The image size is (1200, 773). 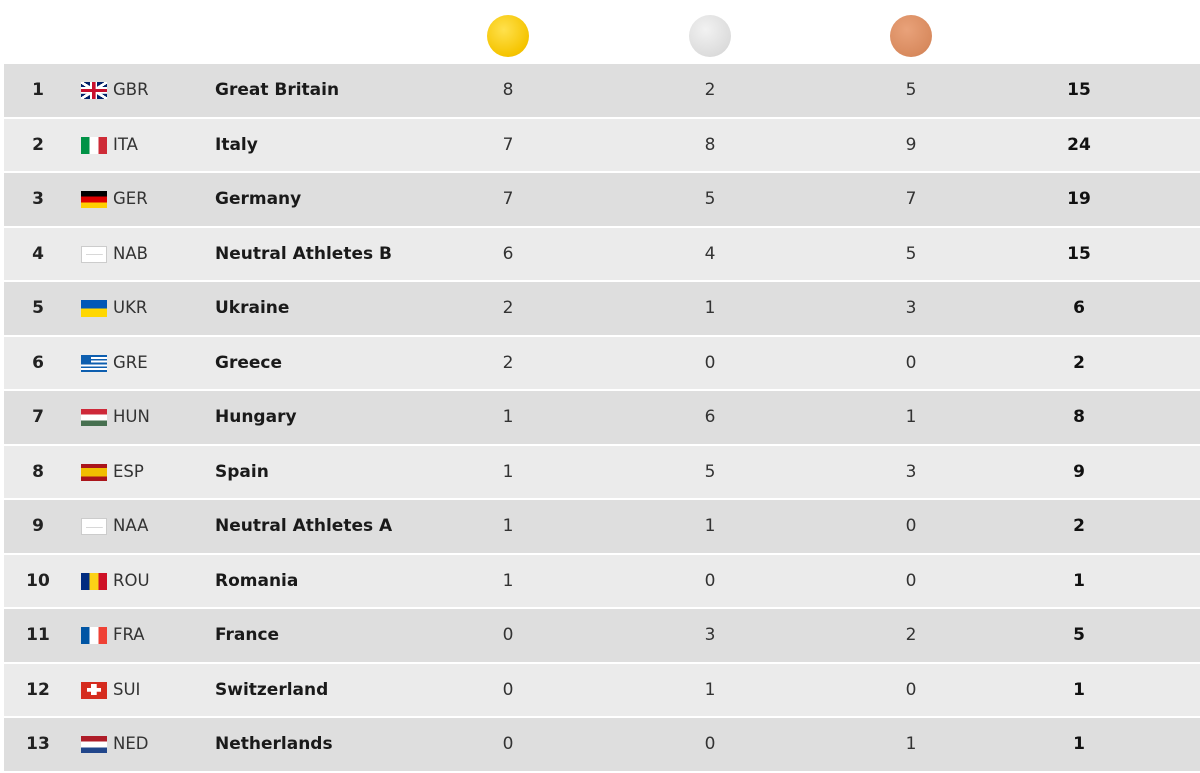 What do you see at coordinates (602, 362) in the screenshot?
I see `table-row: 6 GRE Greece 2 0 0 2` at bounding box center [602, 362].